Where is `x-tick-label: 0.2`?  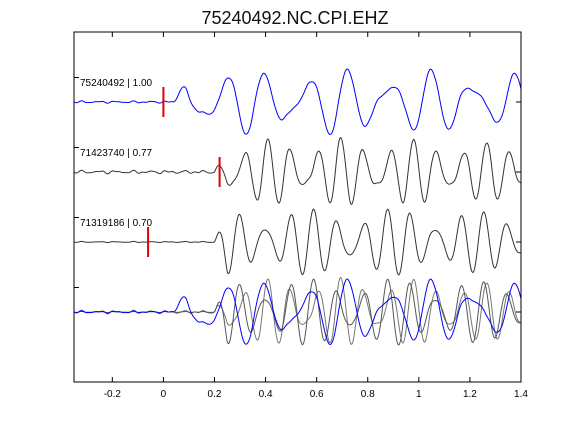 x-tick-label: 0.2 is located at coordinates (215, 394).